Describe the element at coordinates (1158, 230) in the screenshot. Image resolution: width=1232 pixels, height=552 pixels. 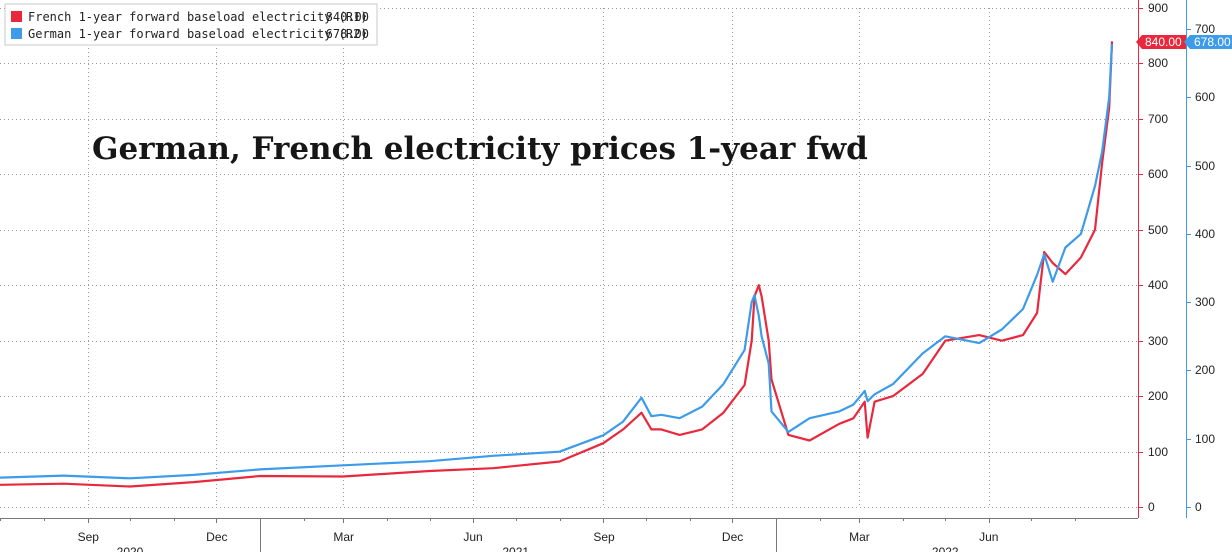
I see `y-tick-label-r1: 500` at that location.